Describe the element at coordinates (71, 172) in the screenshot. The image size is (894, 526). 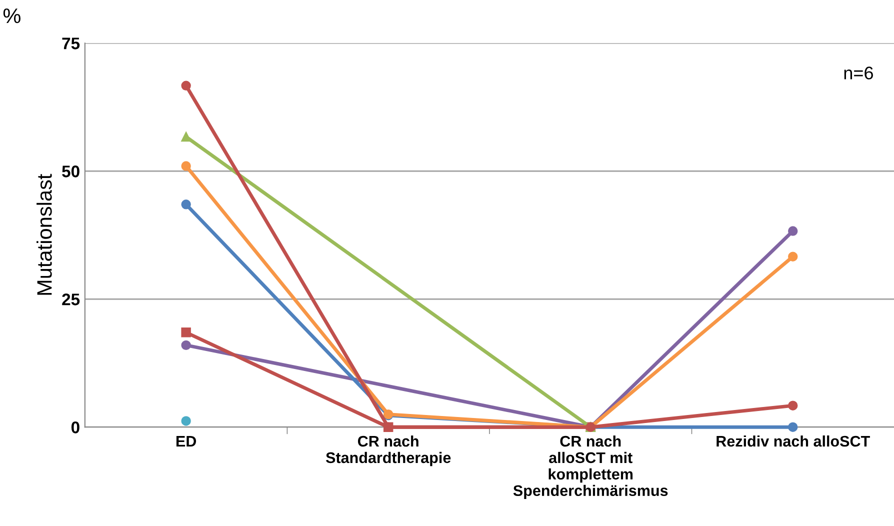
I see `y-tick-label: 50` at that location.